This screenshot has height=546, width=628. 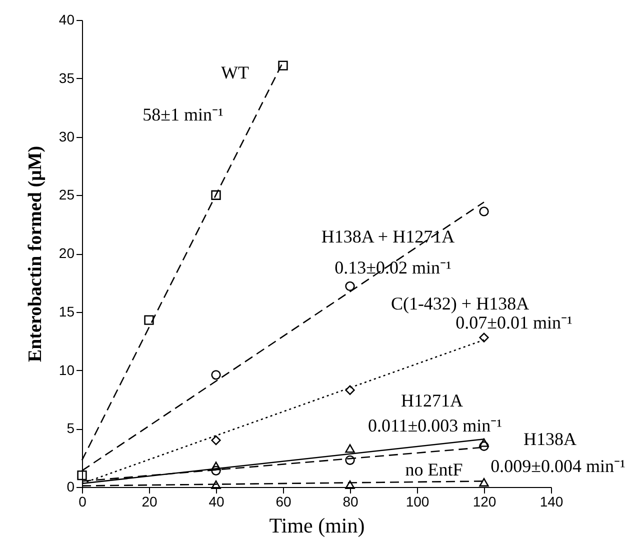 I want to click on y-tick-label: 40, so click(x=66, y=20).